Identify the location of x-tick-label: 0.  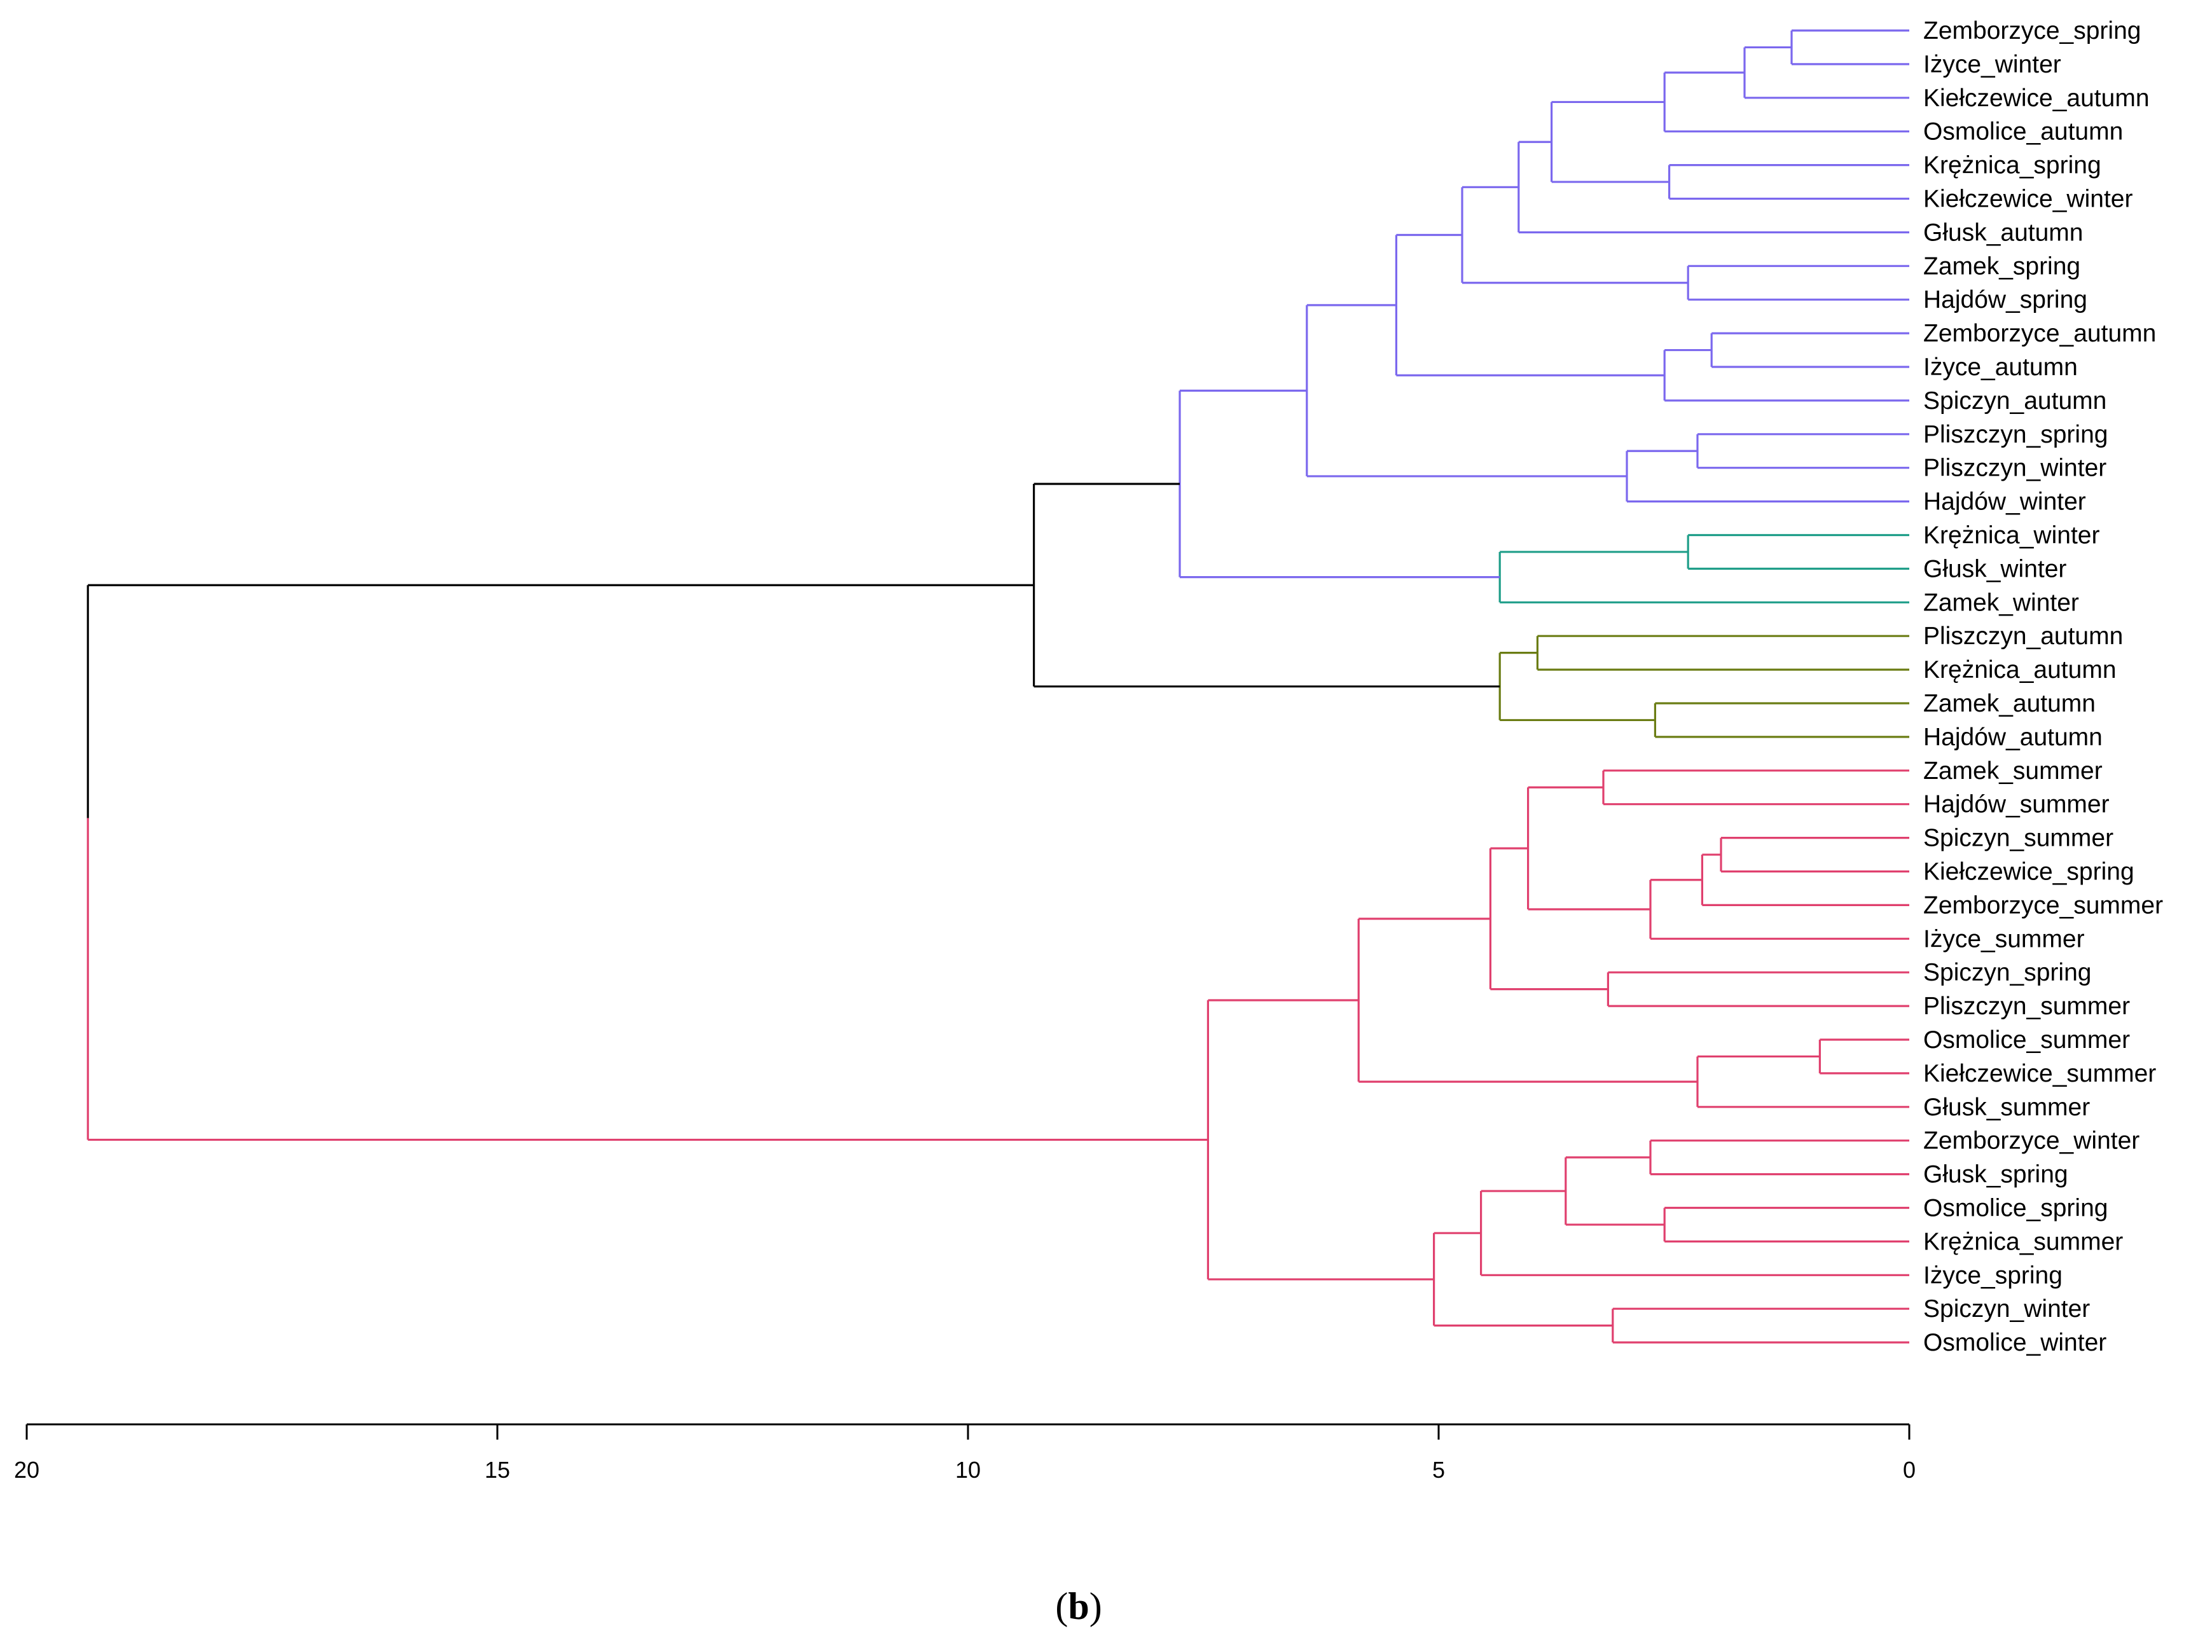
(1910, 1470).